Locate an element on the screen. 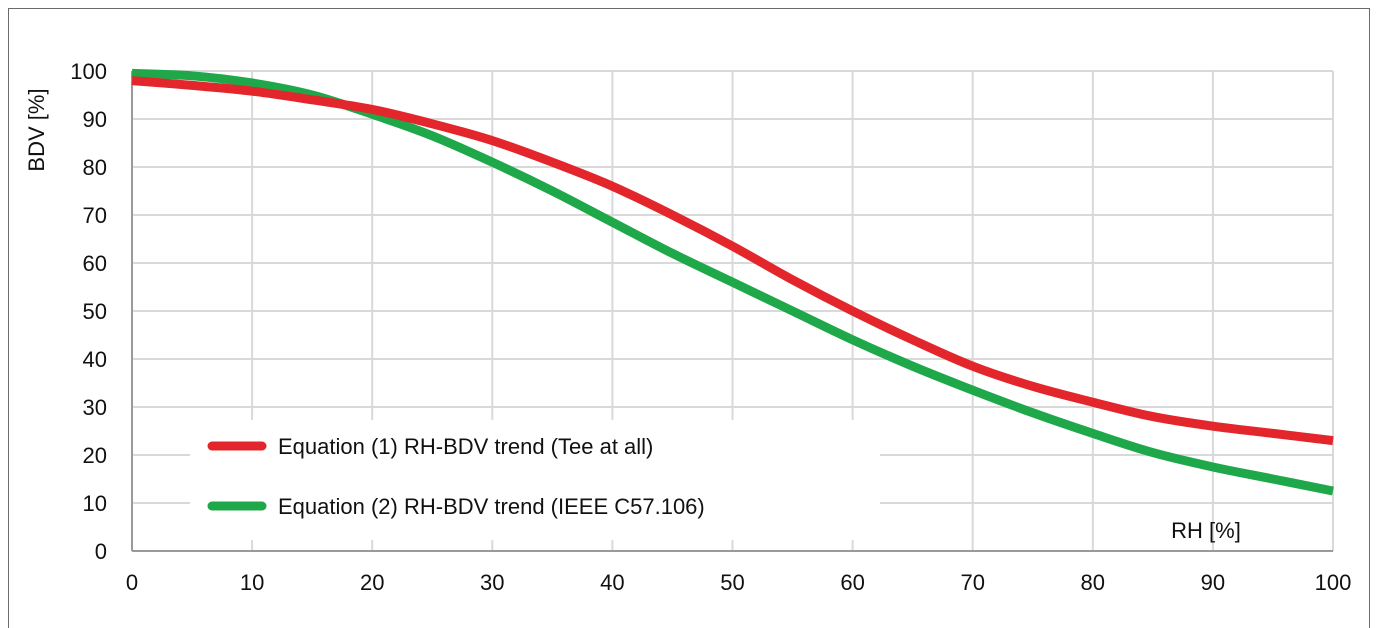  x-tick-label: 40 is located at coordinates (612, 582).